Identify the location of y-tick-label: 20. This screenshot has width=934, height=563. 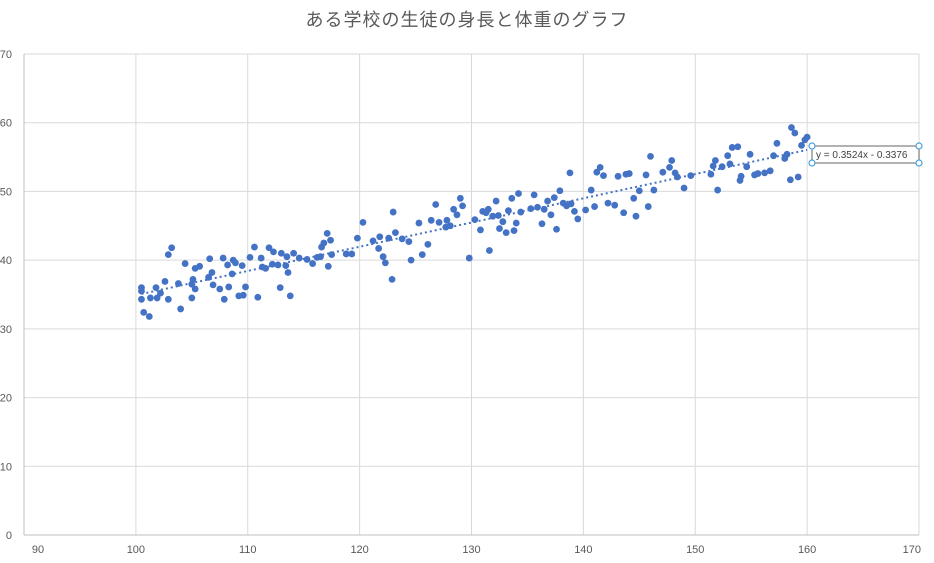
(6, 399).